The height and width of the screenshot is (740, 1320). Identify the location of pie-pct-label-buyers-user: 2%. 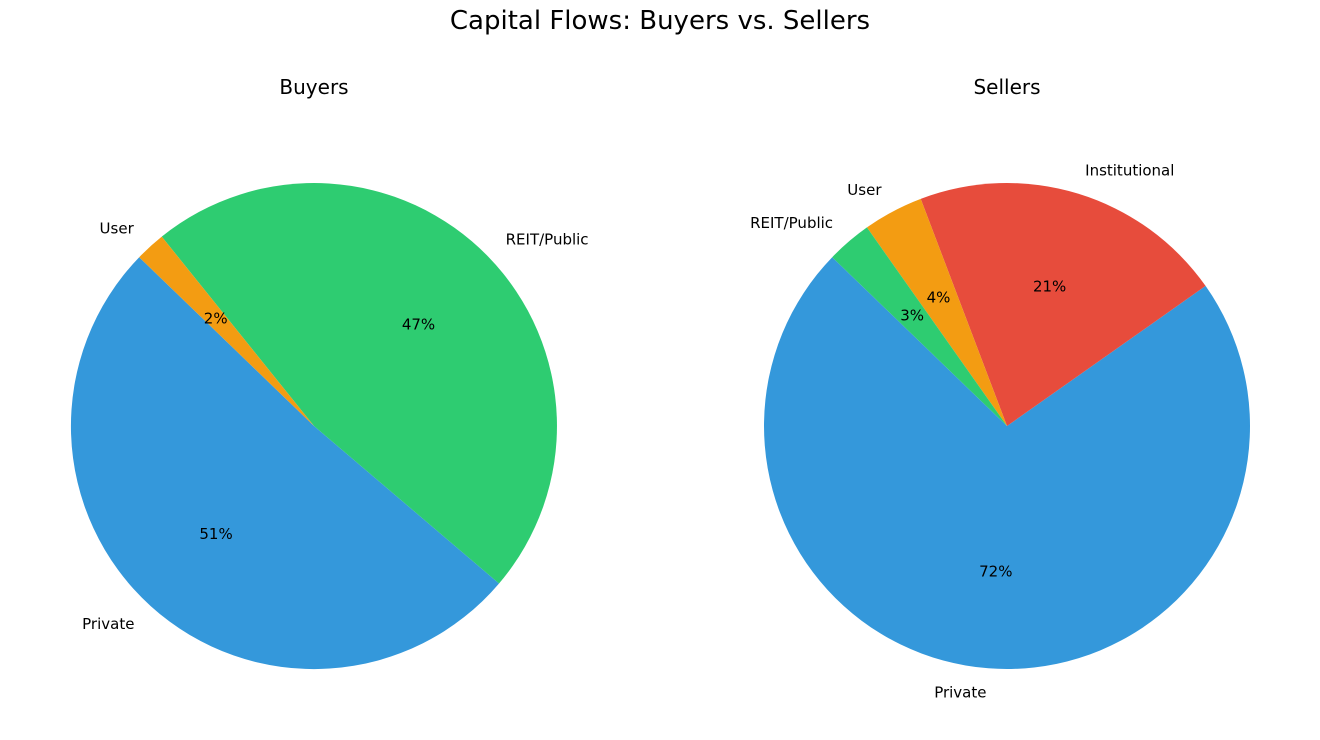
(216, 318).